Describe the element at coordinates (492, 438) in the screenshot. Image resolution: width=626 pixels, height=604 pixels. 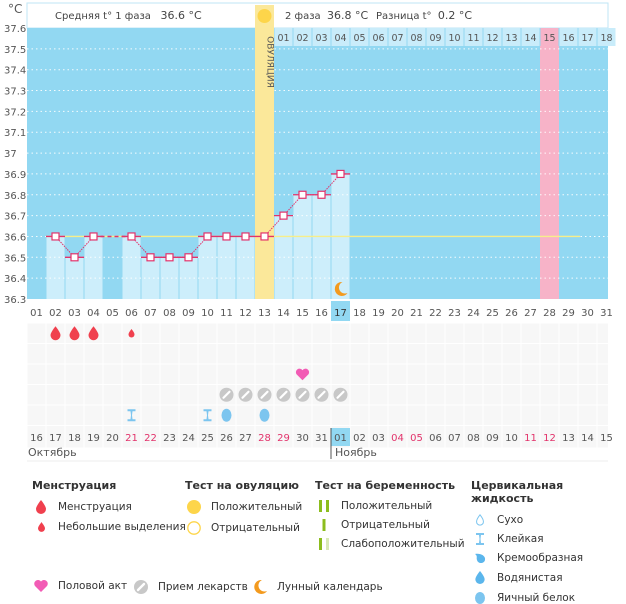
I see `calendar-date-label: 09` at that location.